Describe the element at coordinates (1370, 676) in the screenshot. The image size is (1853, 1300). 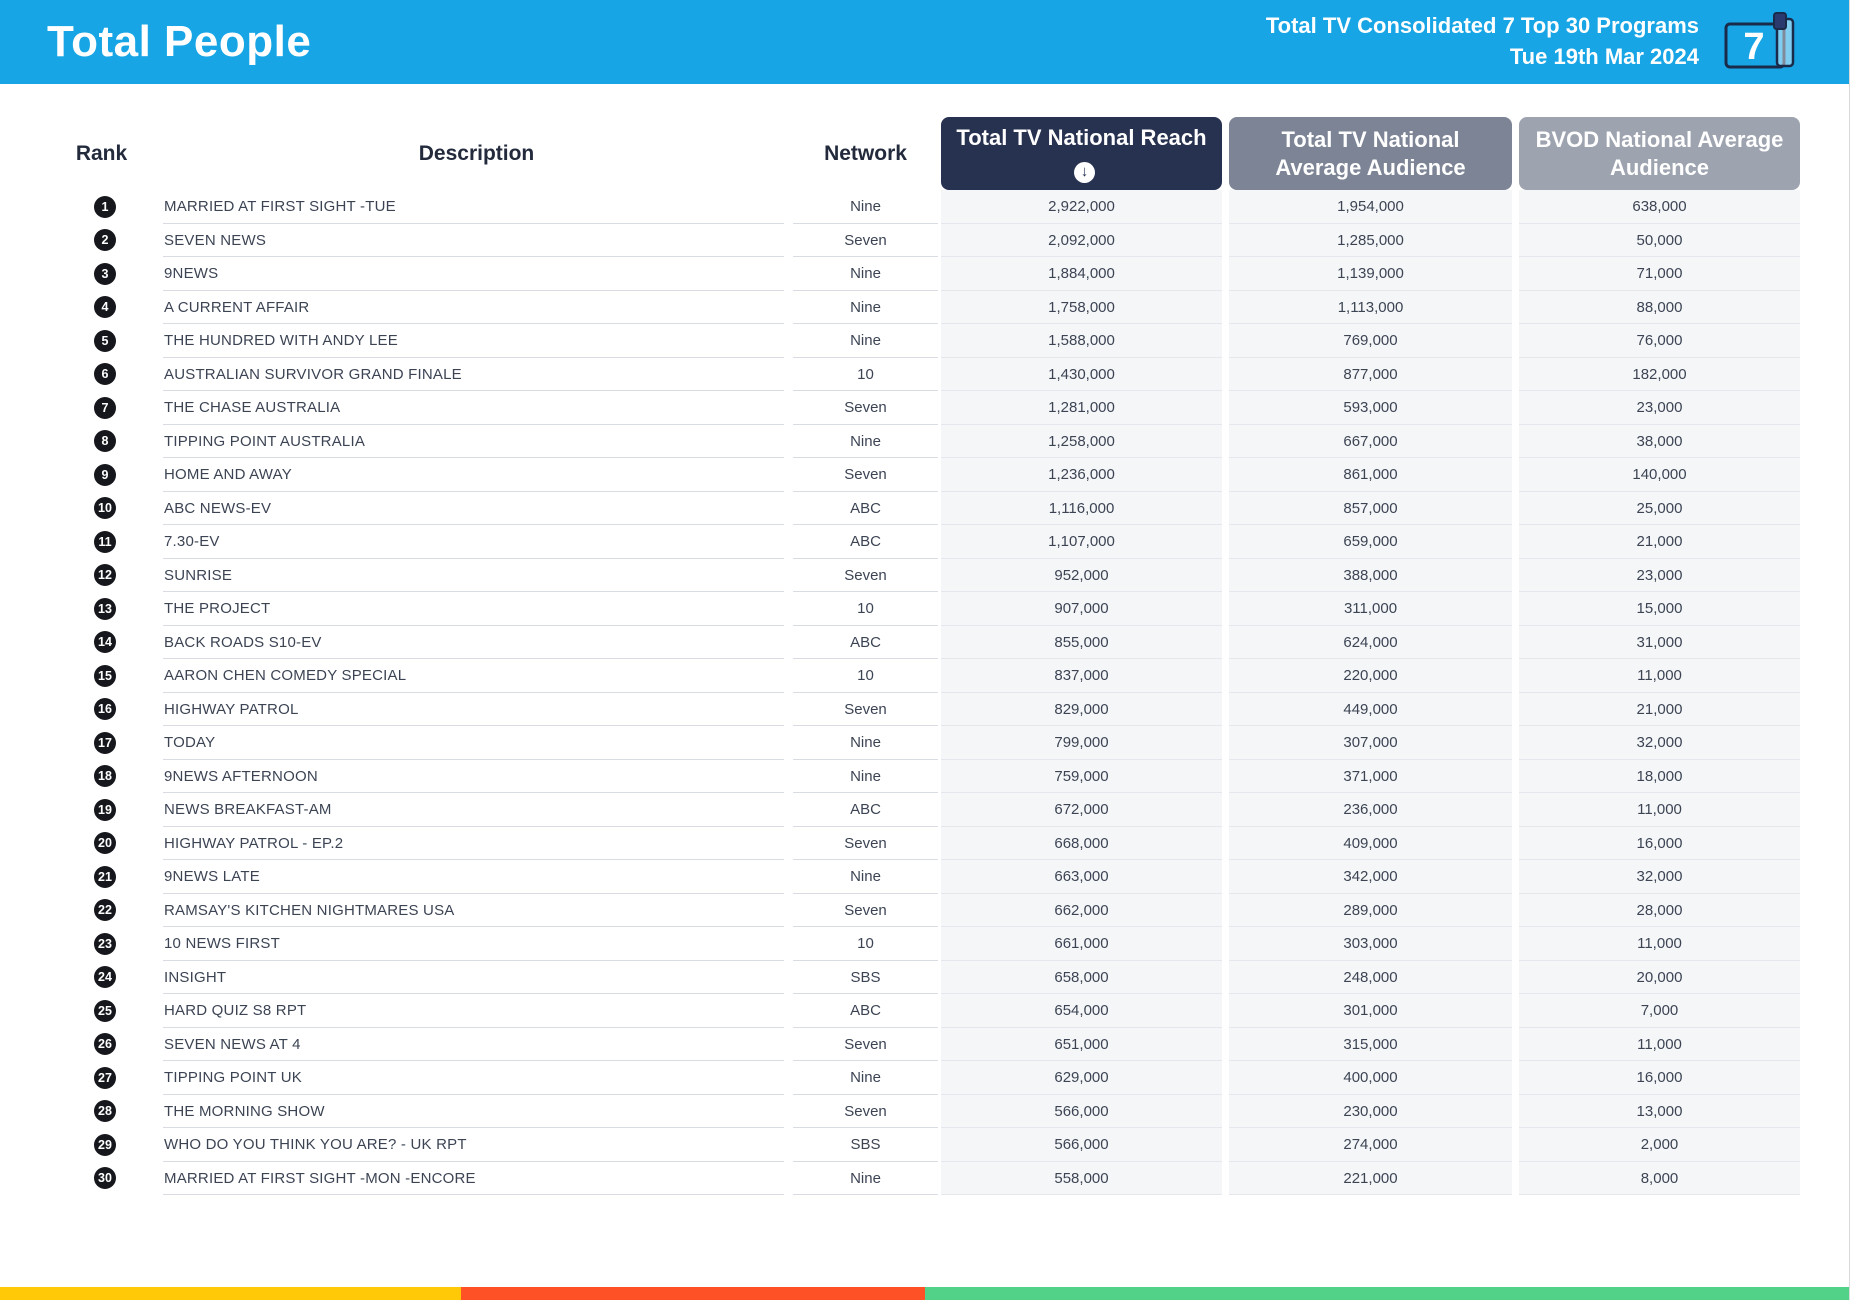
I see `total-tv-national-average-audience-cell: 220,000` at that location.